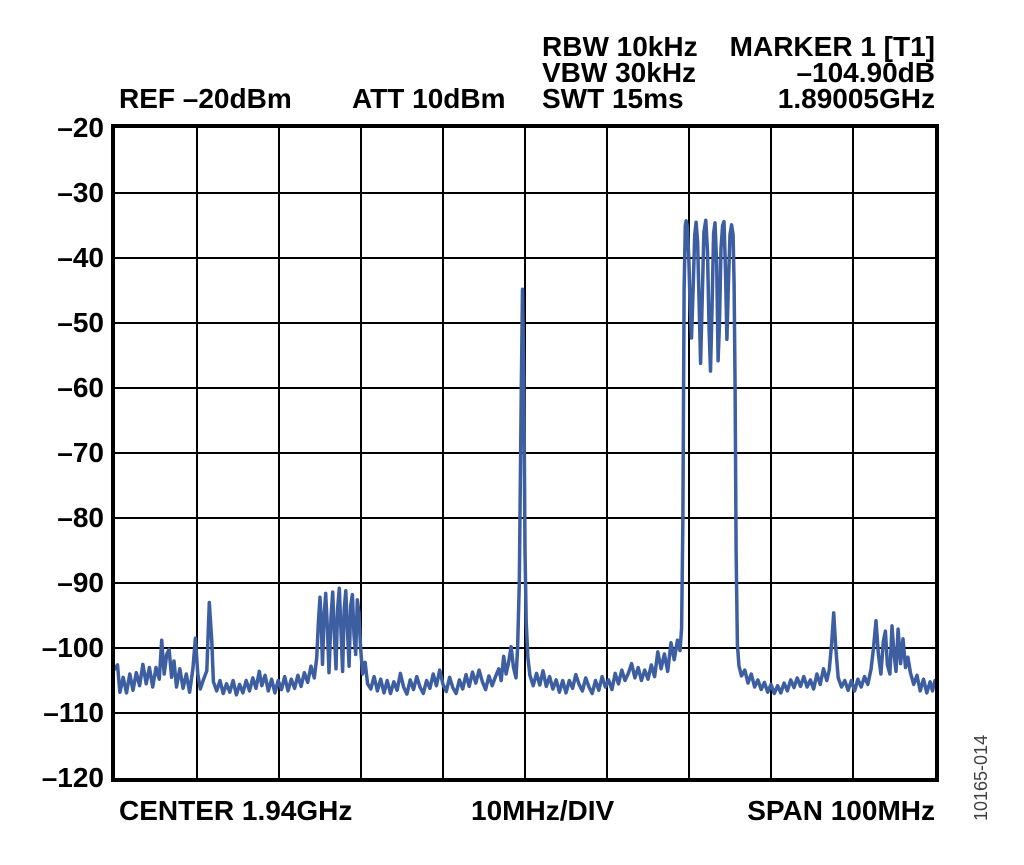  What do you see at coordinates (80, 517) in the screenshot?
I see `y-axis-label: –80` at bounding box center [80, 517].